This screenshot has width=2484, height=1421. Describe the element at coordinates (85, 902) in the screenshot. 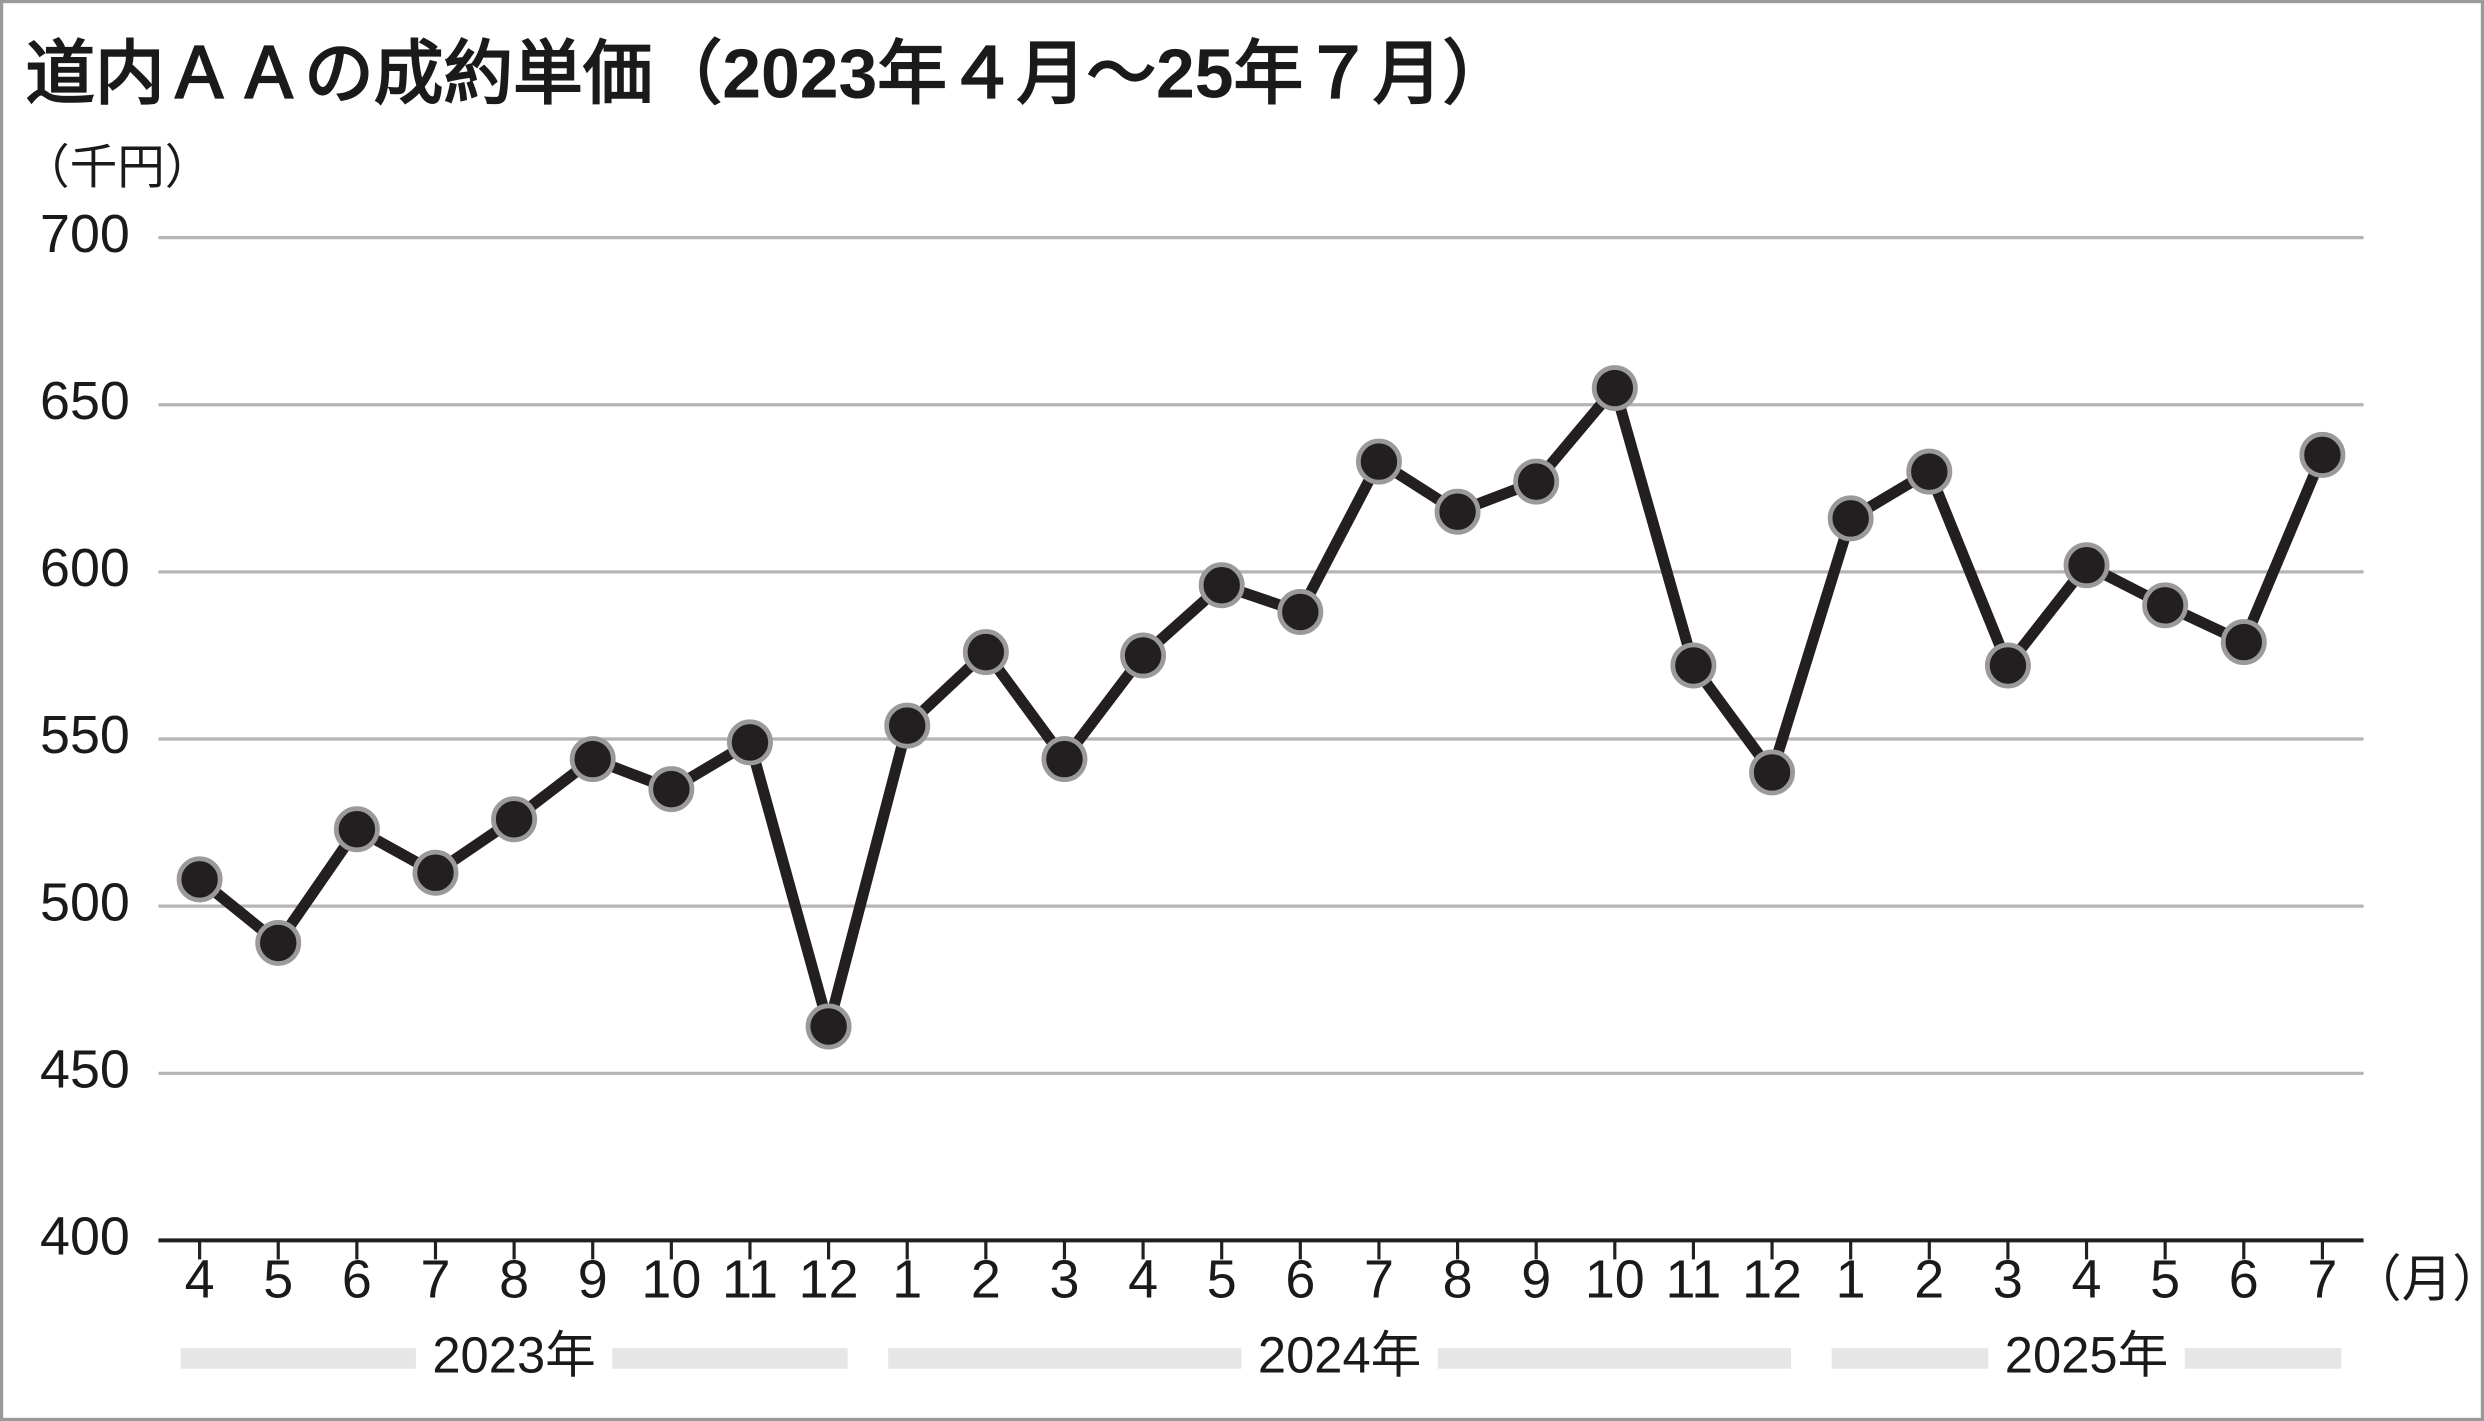

I see `y-tick-label: 500` at that location.